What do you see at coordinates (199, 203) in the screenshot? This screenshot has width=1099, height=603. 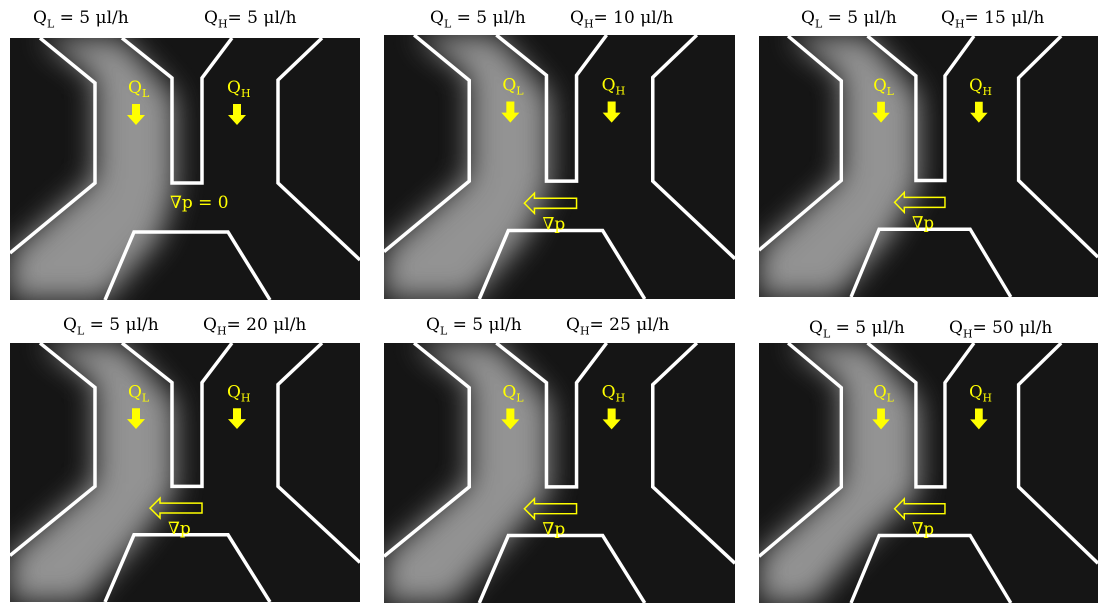 I see `pressure-gradient-label: ∇p = 0` at bounding box center [199, 203].